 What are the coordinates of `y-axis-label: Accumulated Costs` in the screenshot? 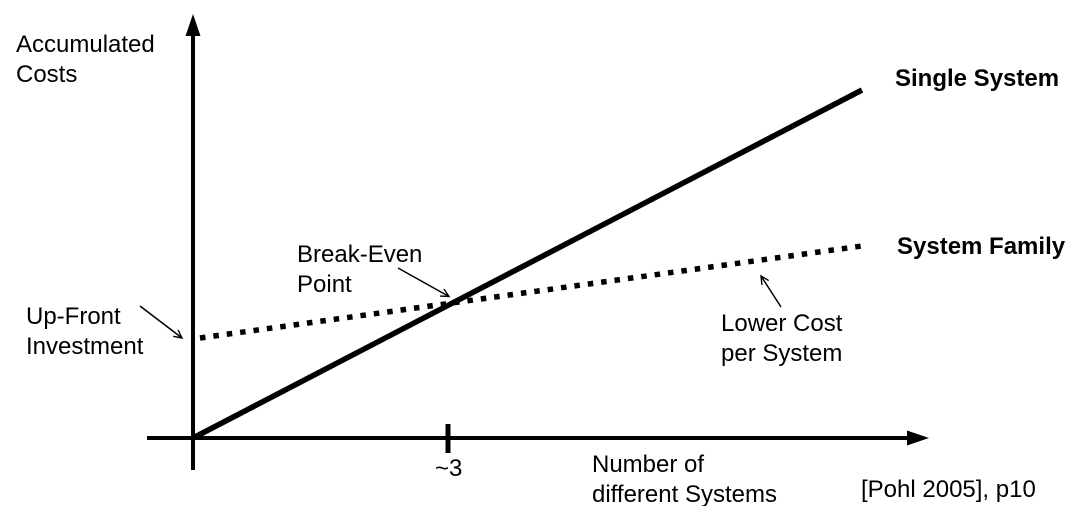 It's located at (85, 59).